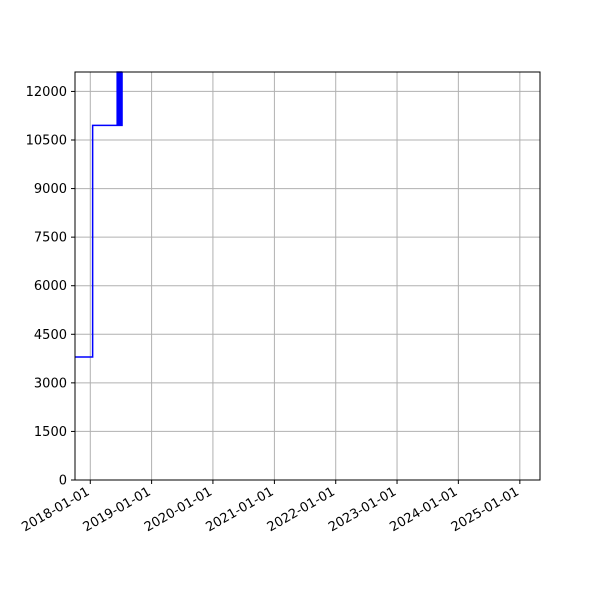 This screenshot has width=600, height=605. What do you see at coordinates (117, 509) in the screenshot?
I see `x-tick-label: 2019-01-01` at bounding box center [117, 509].